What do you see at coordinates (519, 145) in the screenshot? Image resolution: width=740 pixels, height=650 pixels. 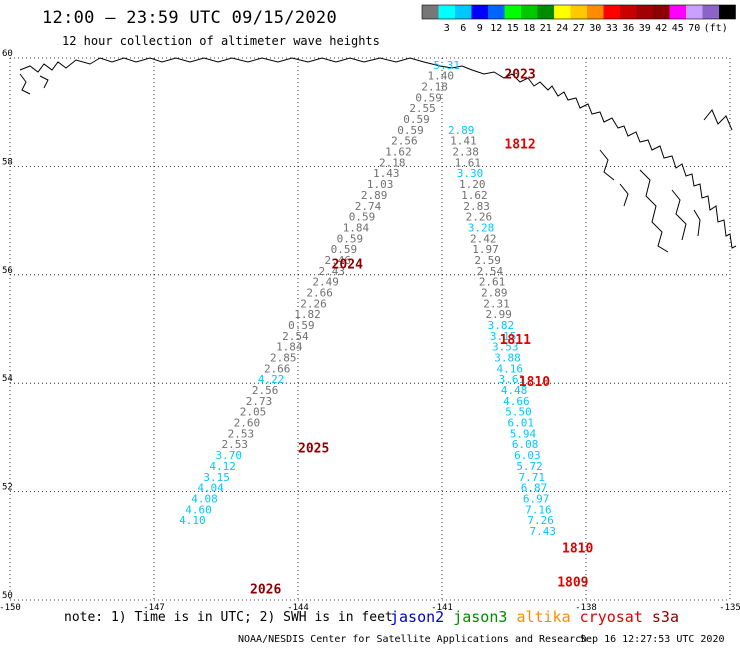 I see `time-label: 1812` at bounding box center [519, 145].